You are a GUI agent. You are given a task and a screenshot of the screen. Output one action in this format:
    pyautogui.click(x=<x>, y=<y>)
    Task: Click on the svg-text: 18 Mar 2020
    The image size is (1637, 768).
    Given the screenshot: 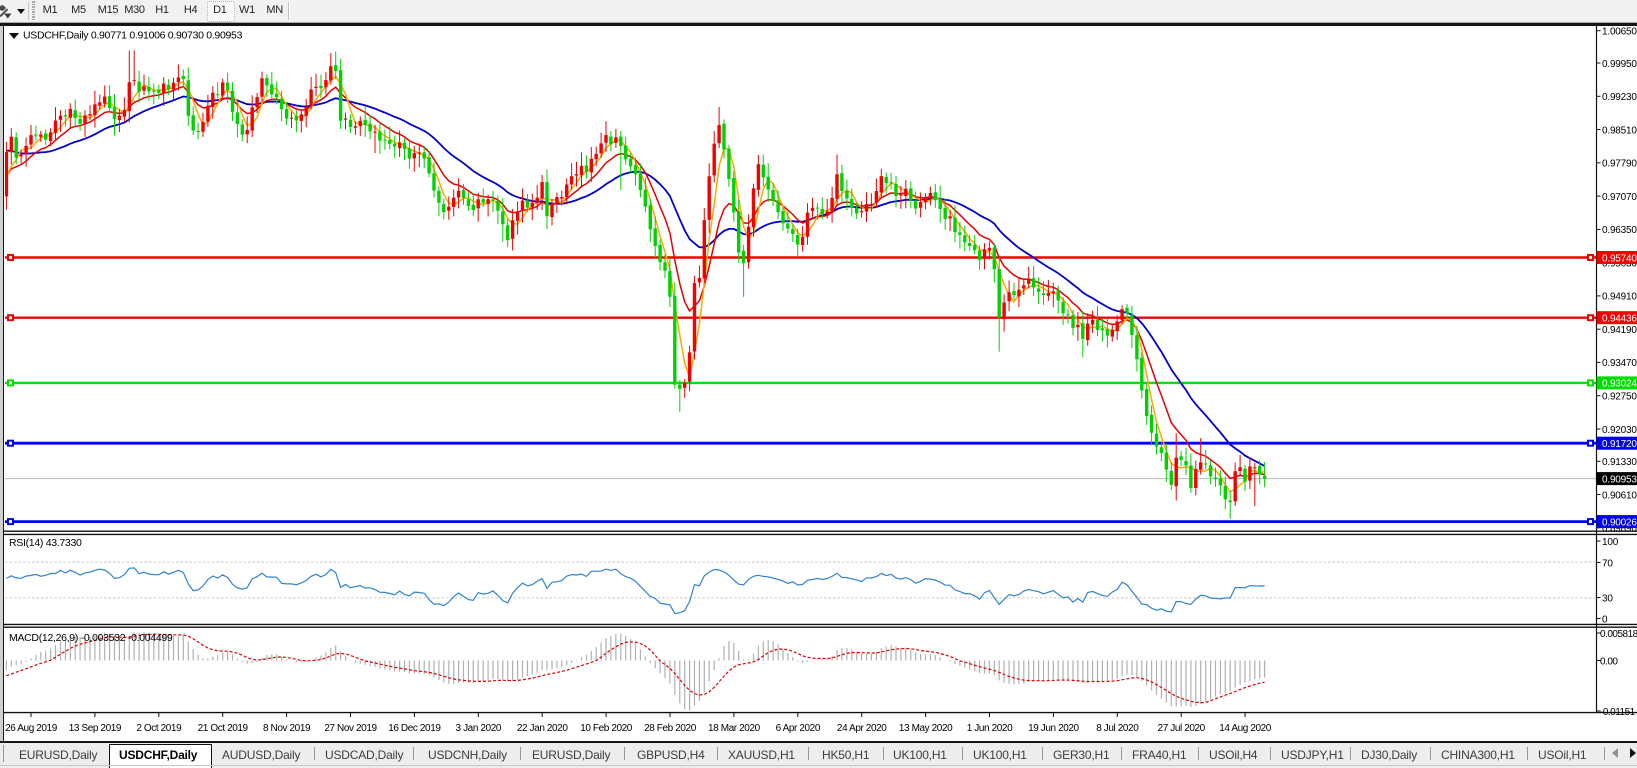 What is the action you would take?
    pyautogui.click(x=734, y=728)
    